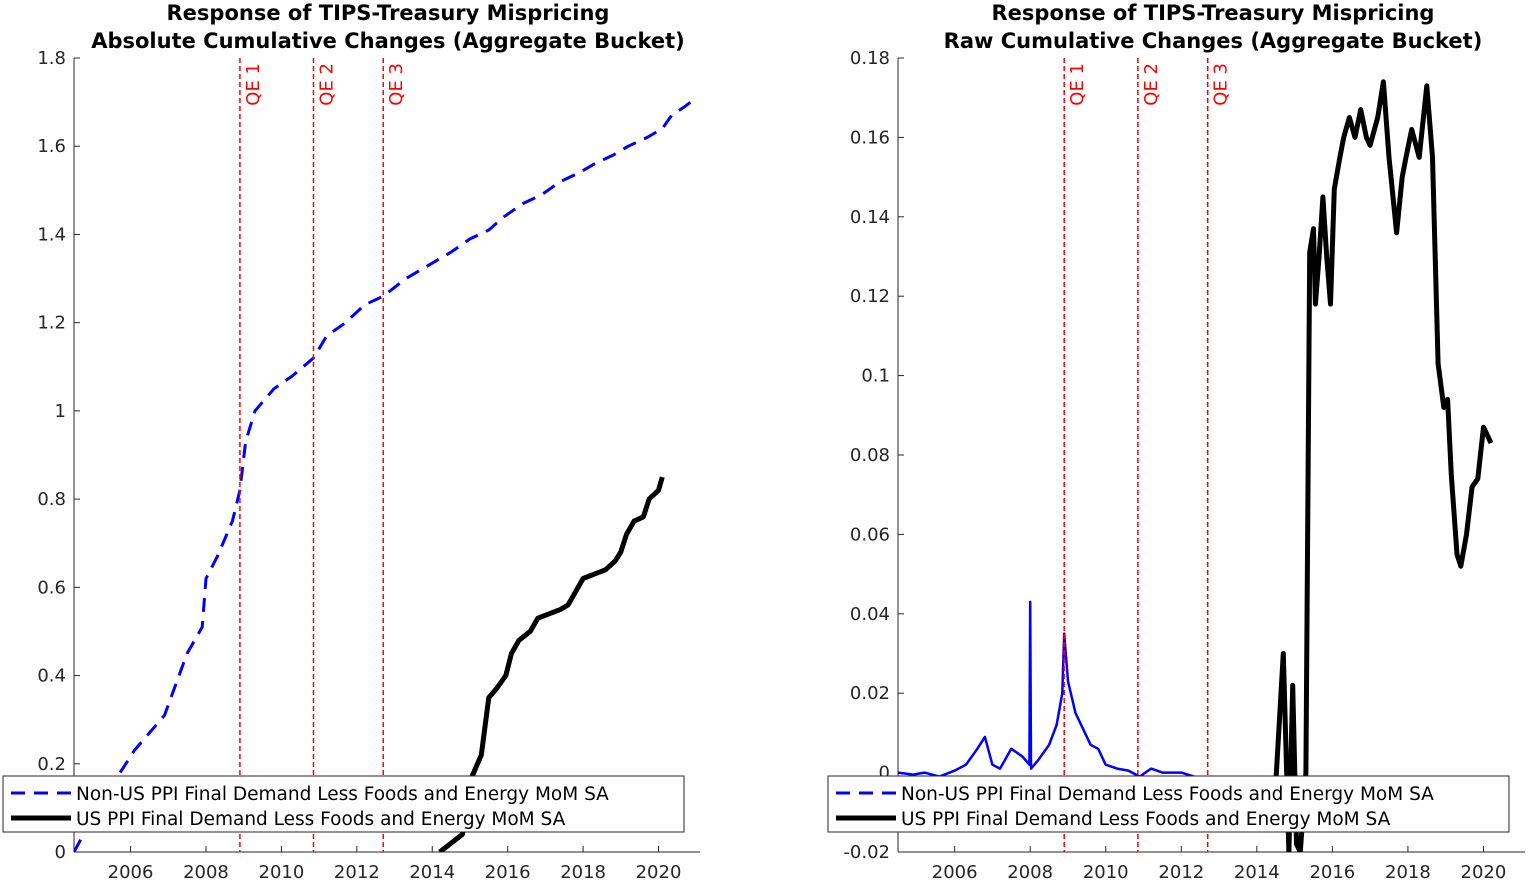 The height and width of the screenshot is (887, 1529). I want to click on right-x-tick-label: 2016, so click(1332, 872).